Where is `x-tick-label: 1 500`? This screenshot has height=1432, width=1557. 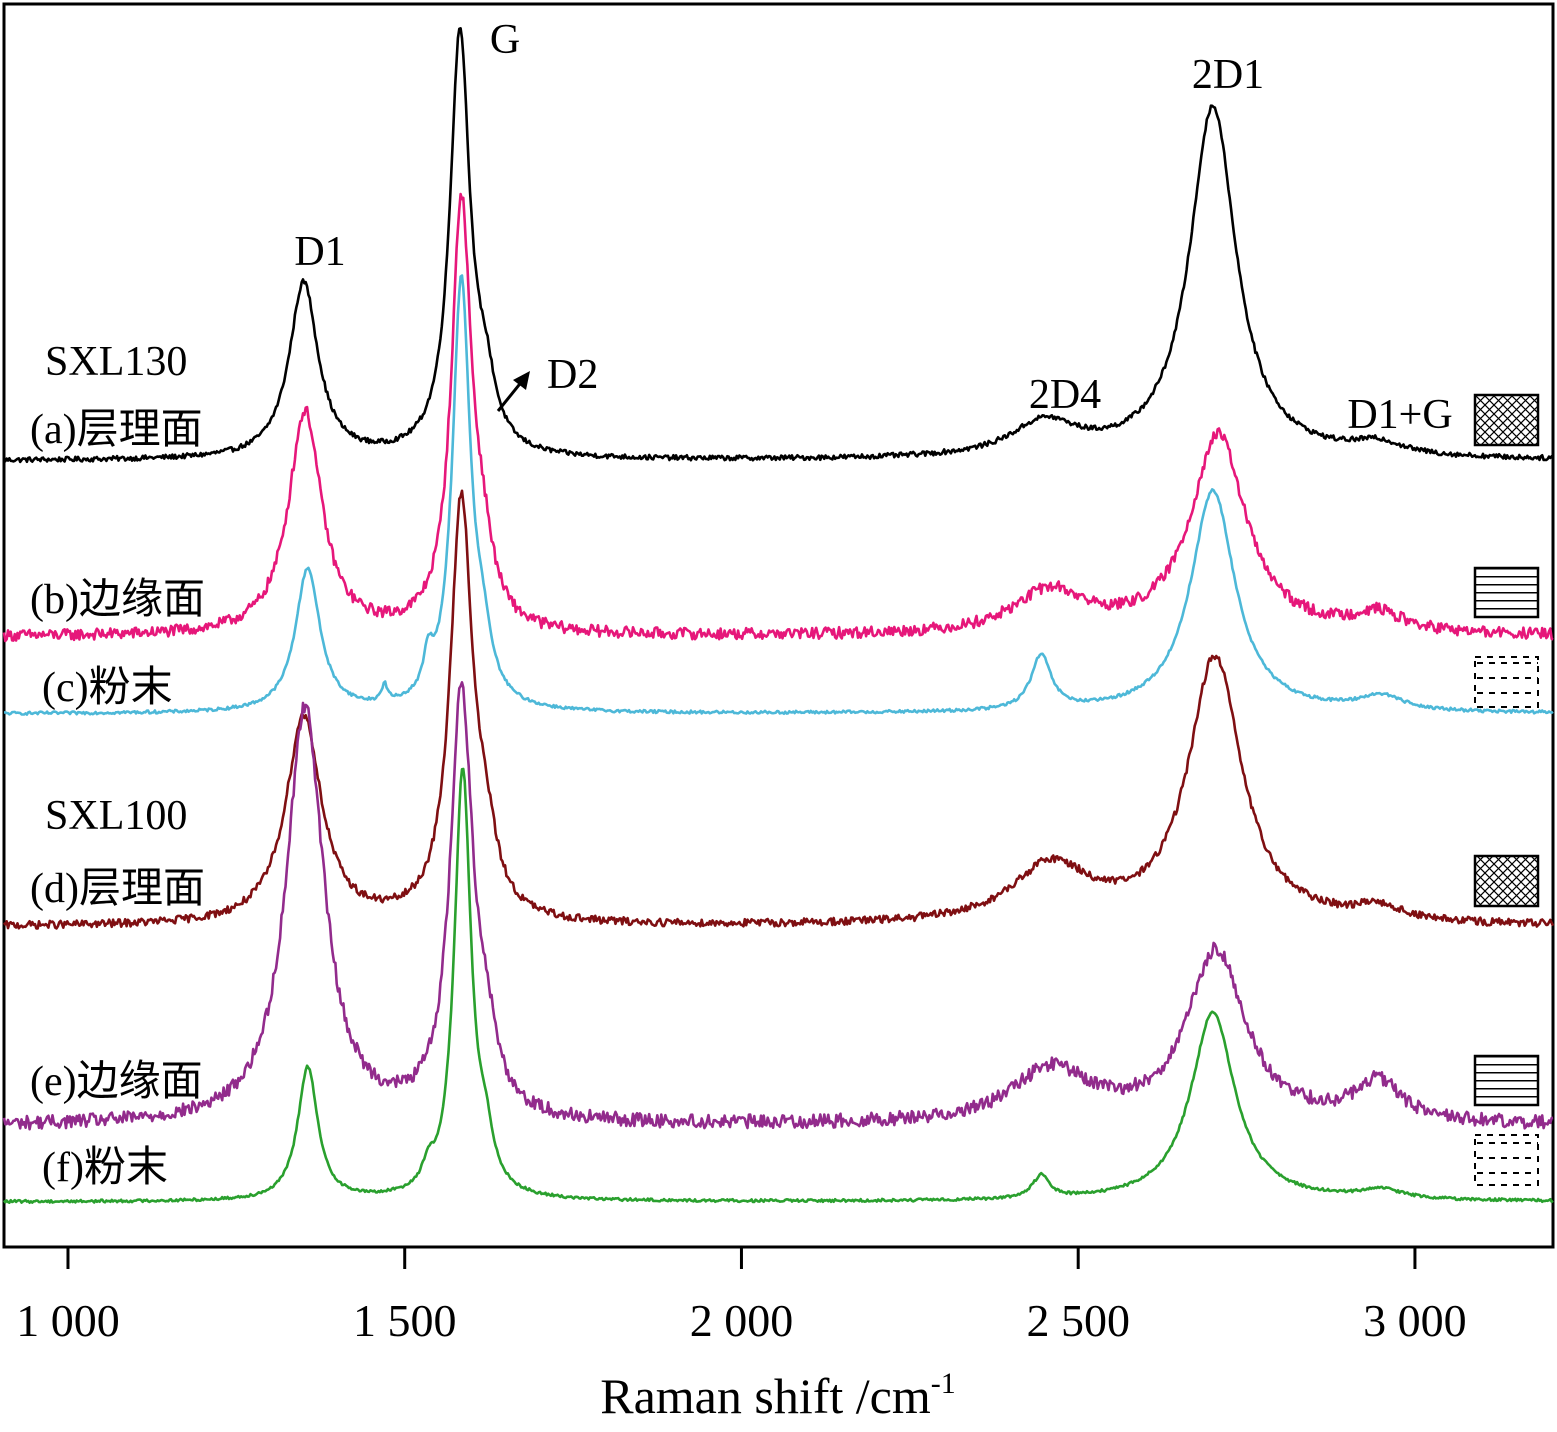 x-tick-label: 1 500 is located at coordinates (405, 1320).